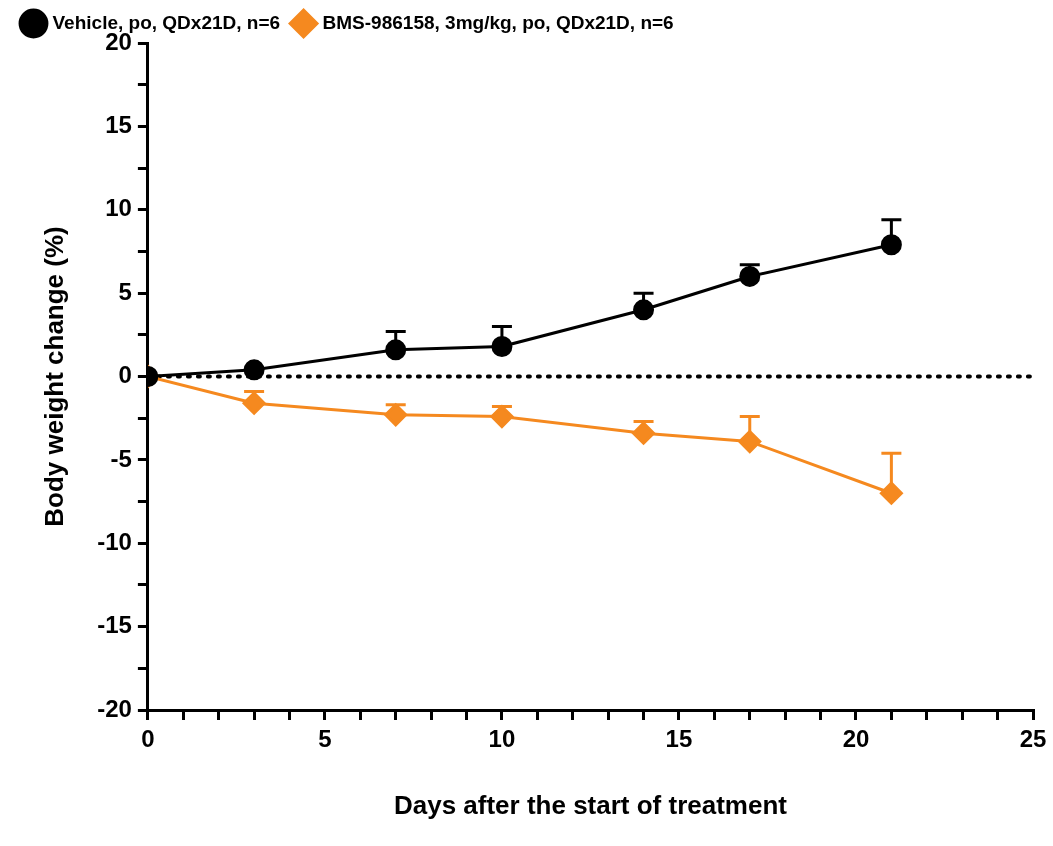  Describe the element at coordinates (114, 625) in the screenshot. I see `y-tick-label: -15` at that location.